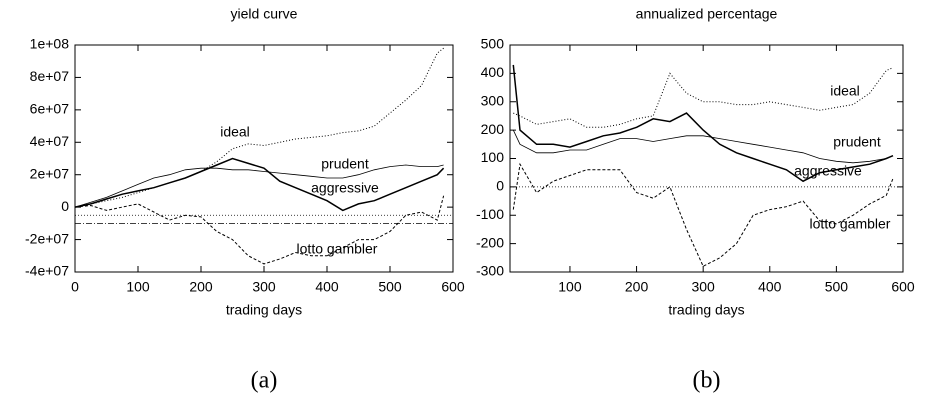 Image resolution: width=942 pixels, height=408 pixels. What do you see at coordinates (50, 173) in the screenshot?
I see `y-tick-label: 2e+07` at bounding box center [50, 173].